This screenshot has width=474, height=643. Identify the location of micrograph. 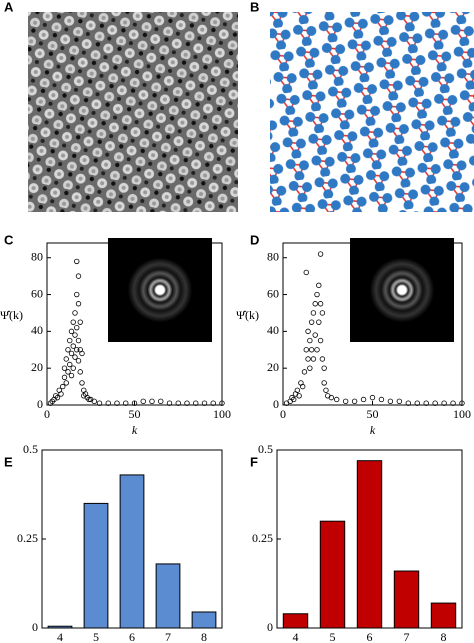
(133, 112).